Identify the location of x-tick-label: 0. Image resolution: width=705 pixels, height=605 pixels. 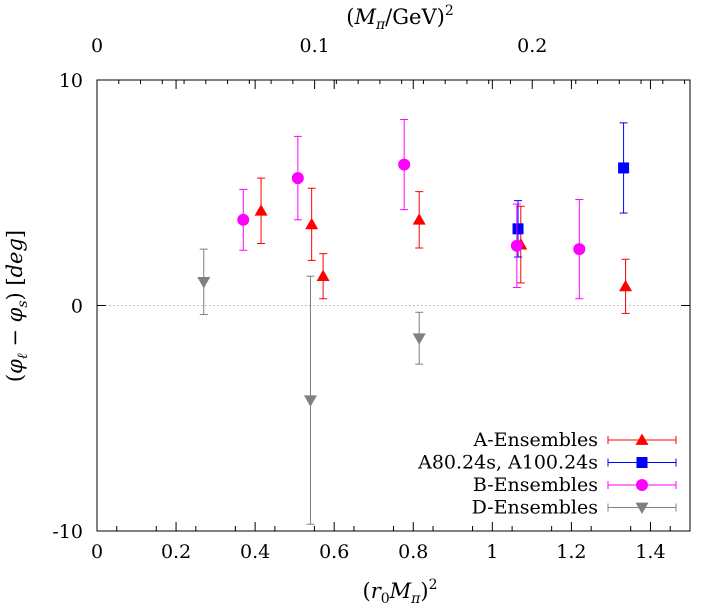
(97, 552).